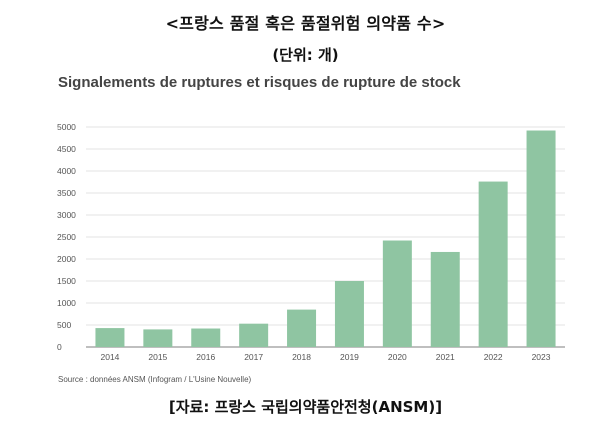 Image resolution: width=611 pixels, height=433 pixels. Describe the element at coordinates (305, 407) in the screenshot. I see `footer-caption: [자료: 프랑스 국립의약품안전청(ANSM)]` at that location.